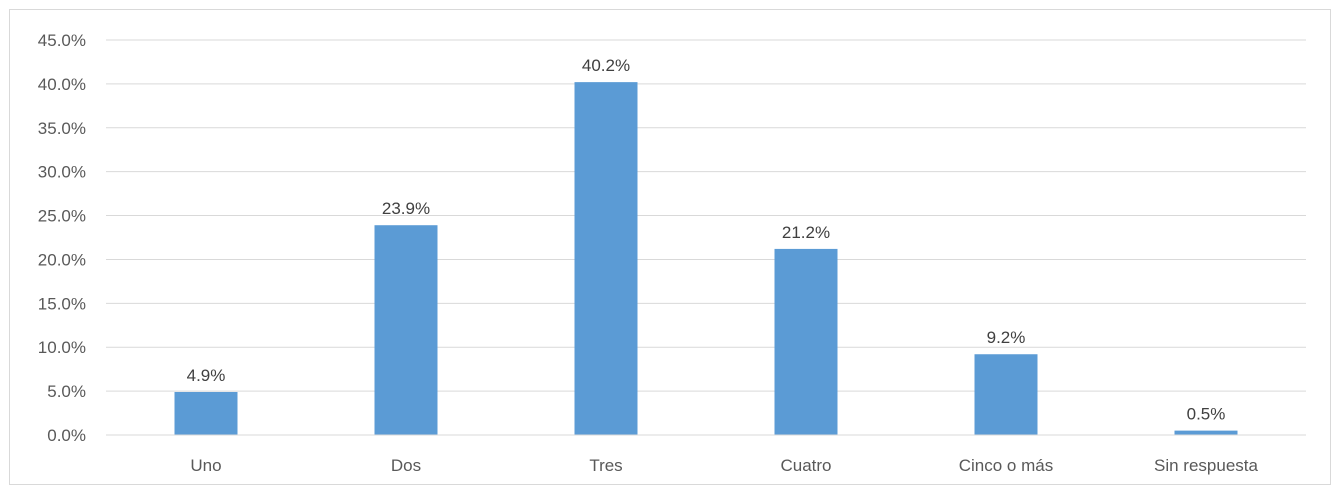 The image size is (1340, 494). I want to click on y-tick-label: 10.0%, so click(62, 347).